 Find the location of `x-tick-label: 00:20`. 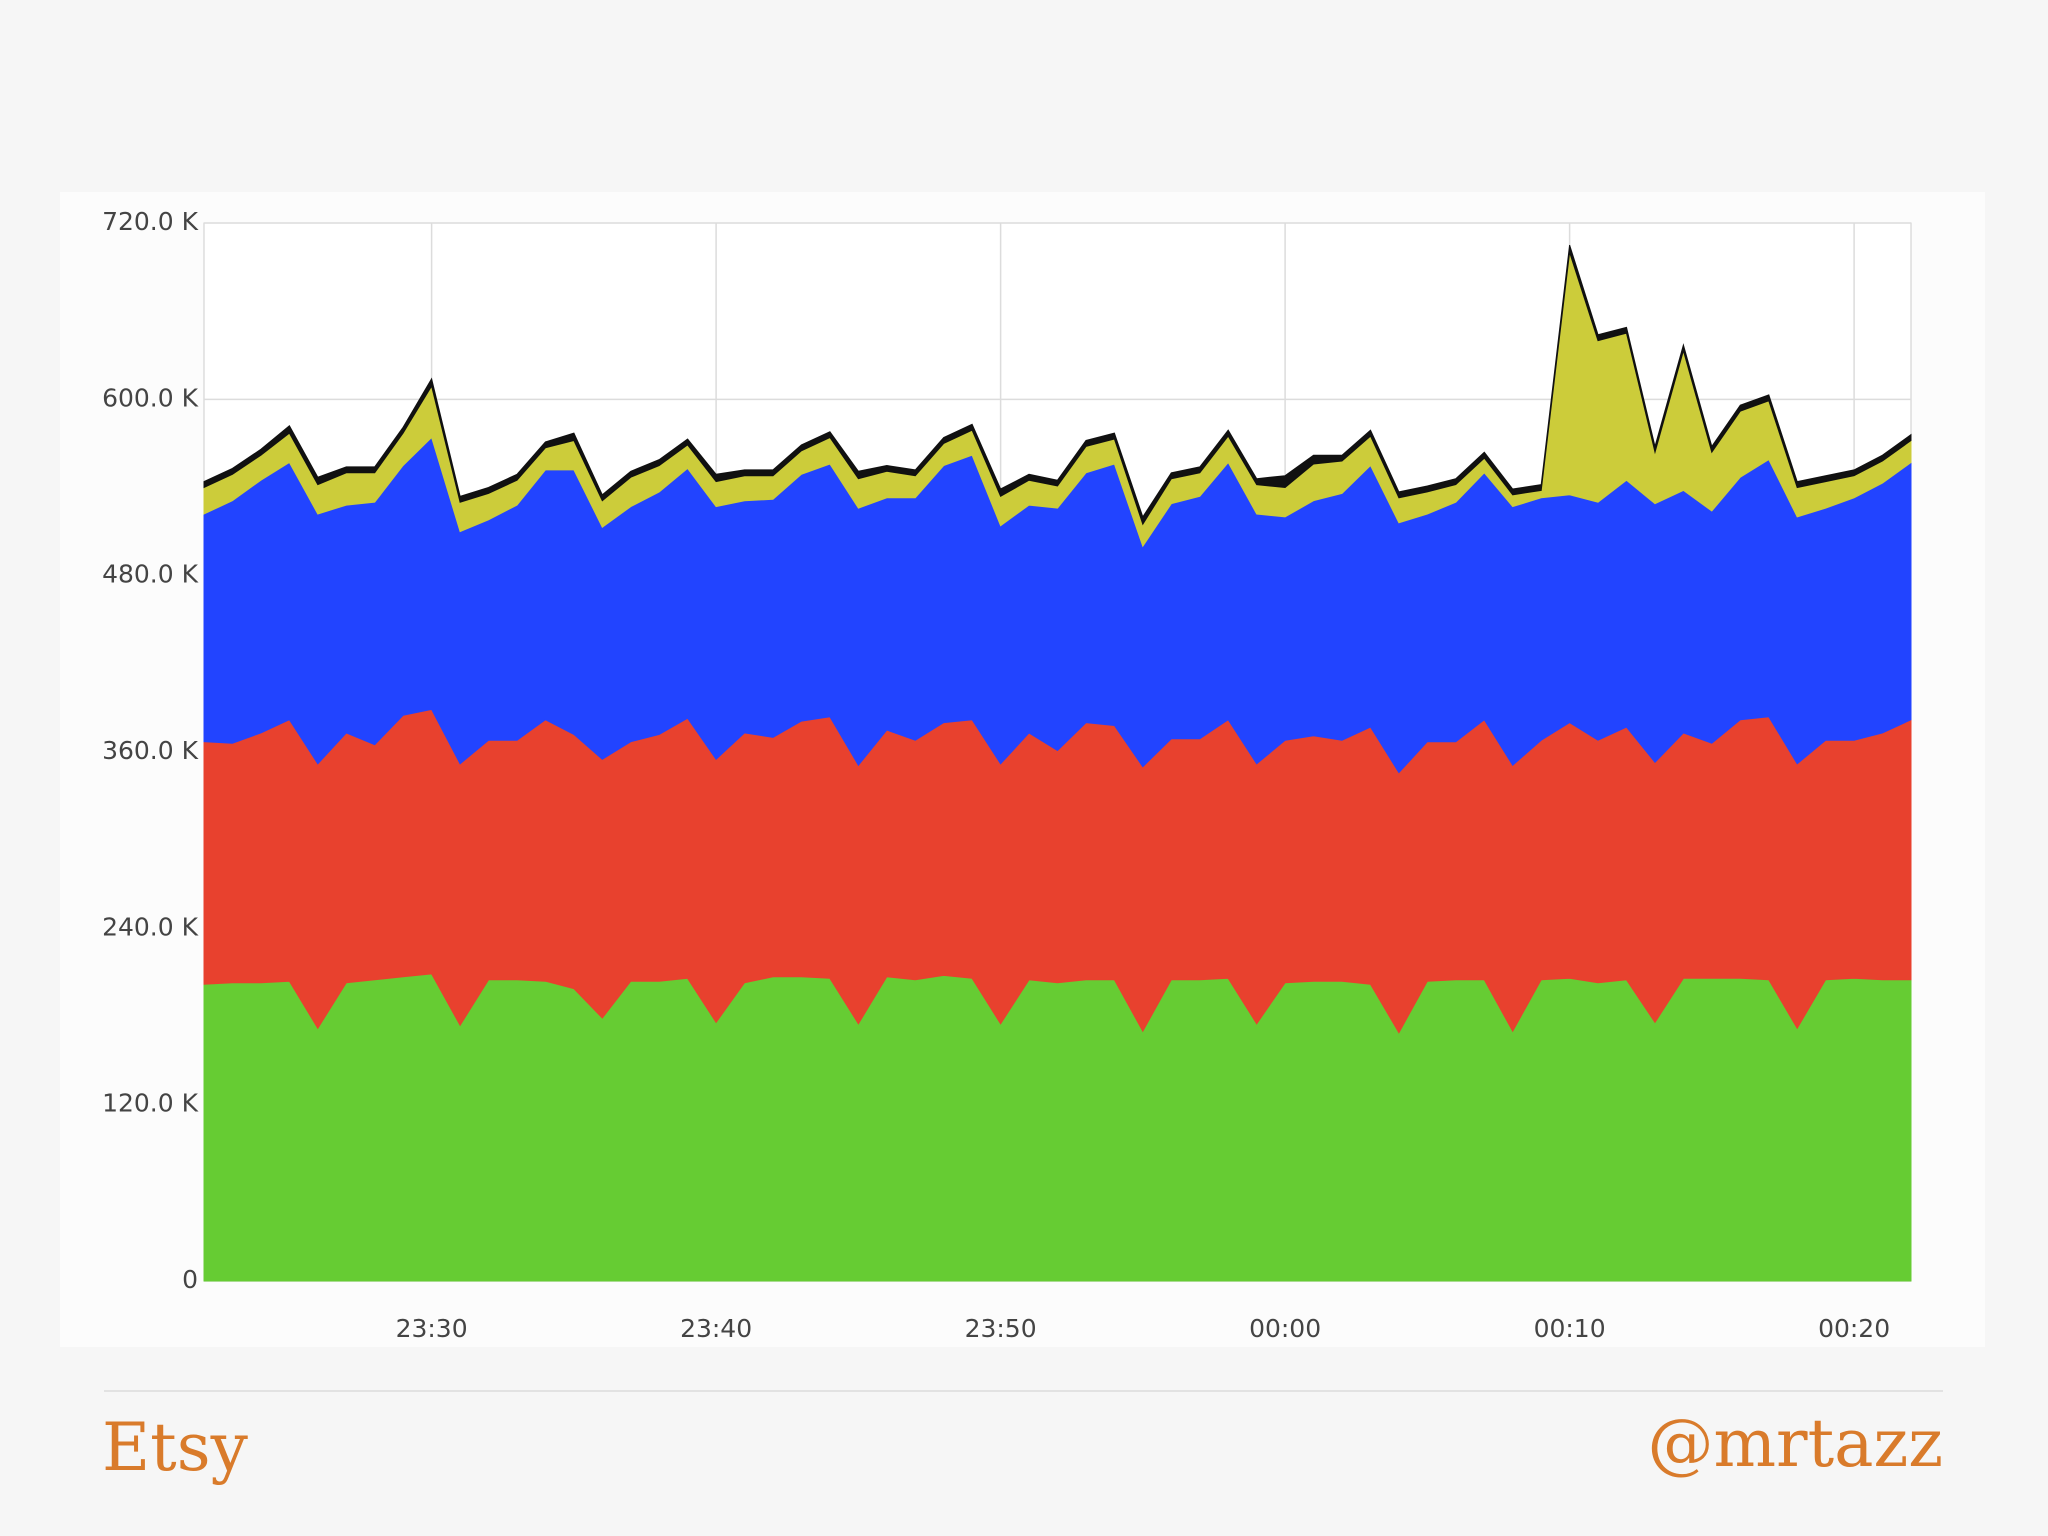

x-tick-label: 00:20 is located at coordinates (1854, 1328).